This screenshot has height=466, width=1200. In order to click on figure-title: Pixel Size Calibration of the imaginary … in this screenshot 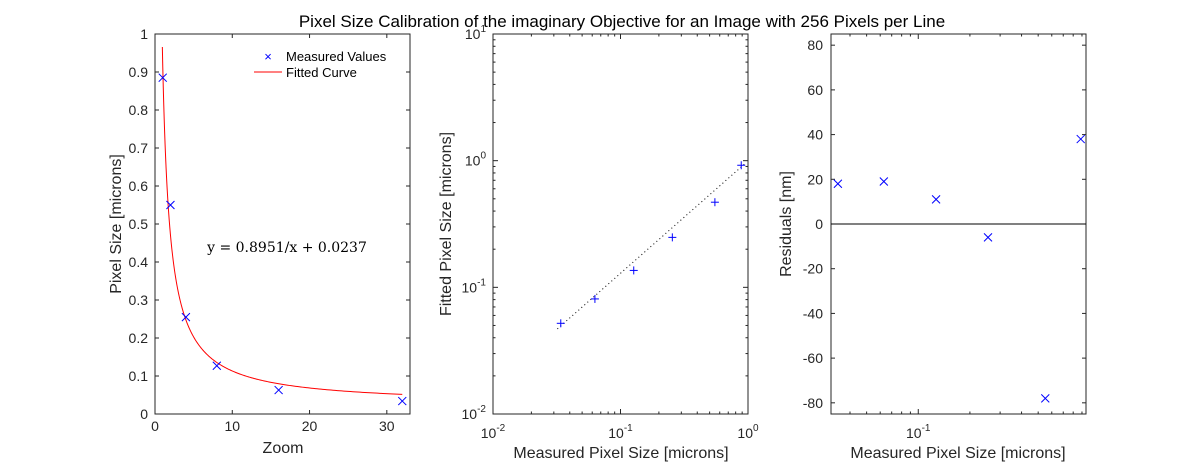, I will do `click(622, 21)`.